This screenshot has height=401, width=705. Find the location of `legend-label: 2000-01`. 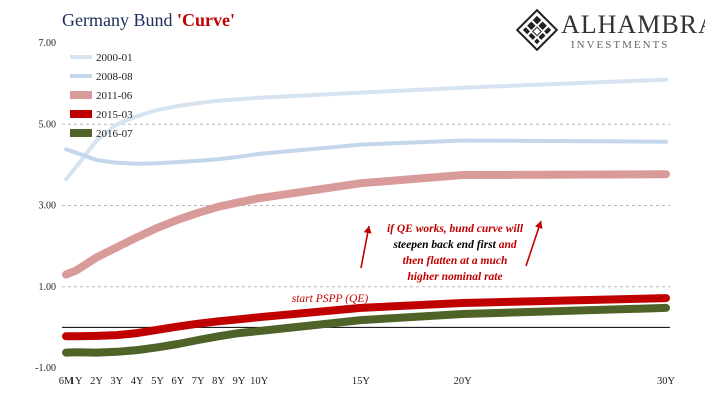

legend-label: 2000-01 is located at coordinates (114, 58).